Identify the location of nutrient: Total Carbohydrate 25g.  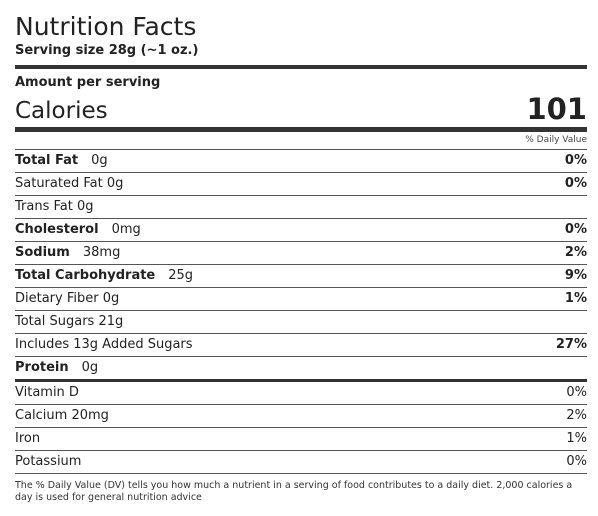
(104, 276).